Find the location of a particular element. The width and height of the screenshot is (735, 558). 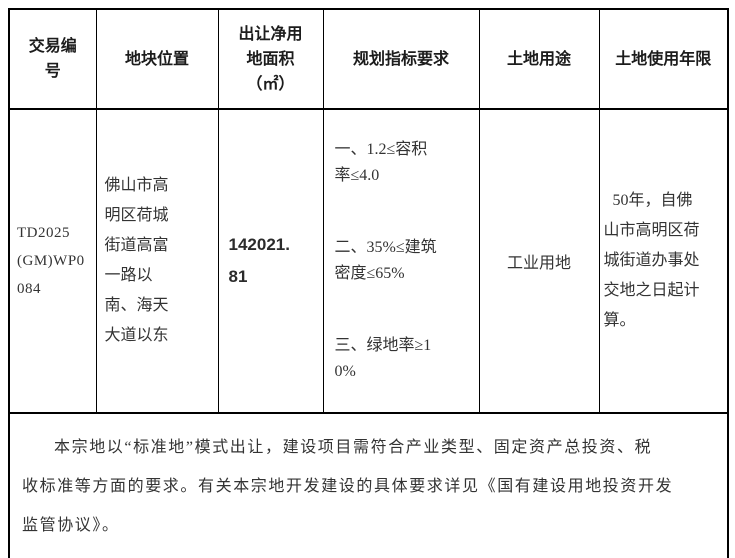

cell-tenure: 50年，自佛 山市高明区荷 城街道办事处 交地之日起计 算。 is located at coordinates (663, 261).